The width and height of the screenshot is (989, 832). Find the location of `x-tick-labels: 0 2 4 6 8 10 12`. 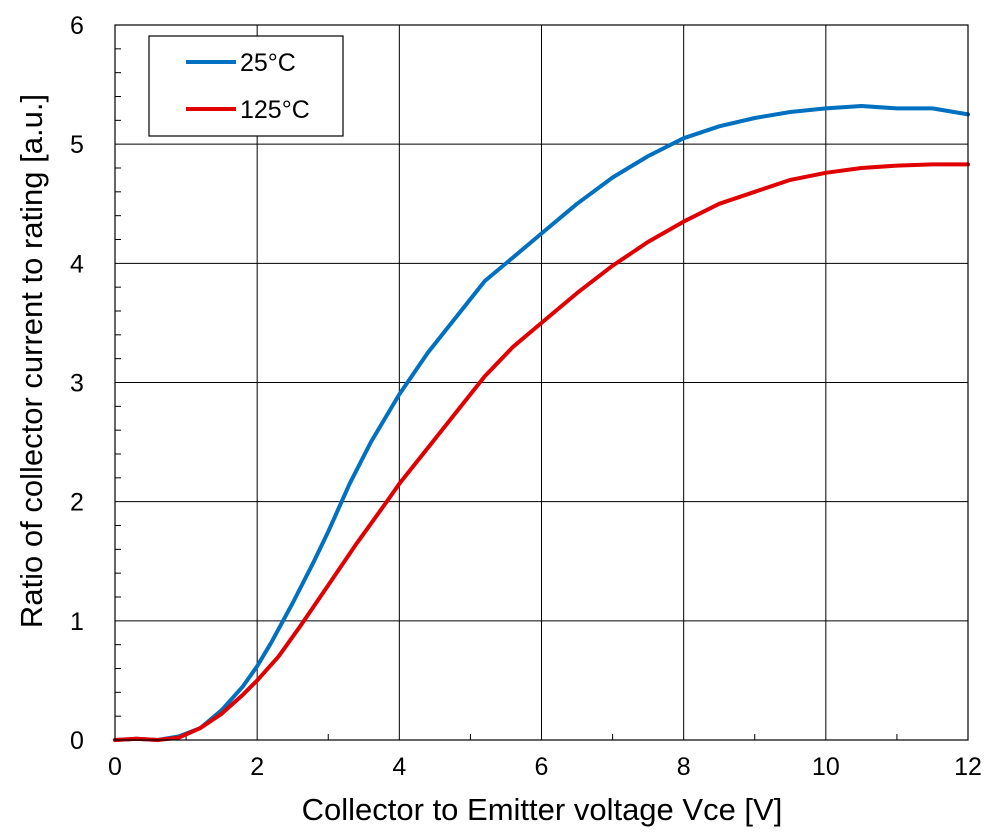

x-tick-labels: 0 2 4 6 8 10 12 is located at coordinates (545, 767).